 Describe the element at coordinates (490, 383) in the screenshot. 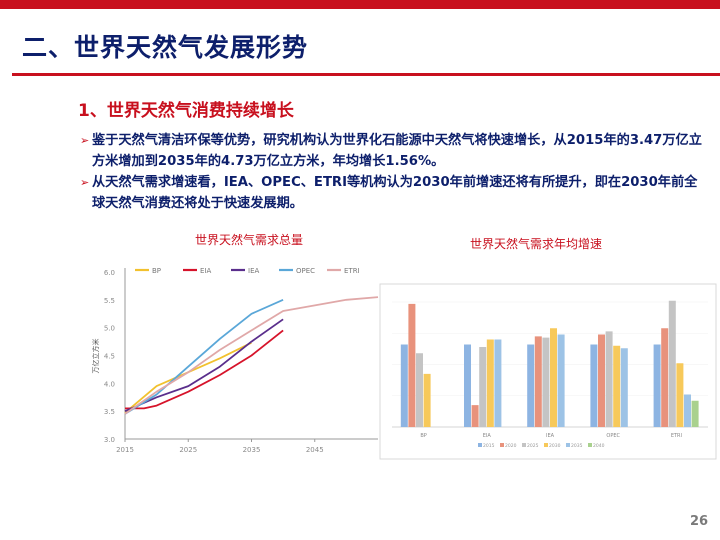

I see `bar-eia-2030` at that location.